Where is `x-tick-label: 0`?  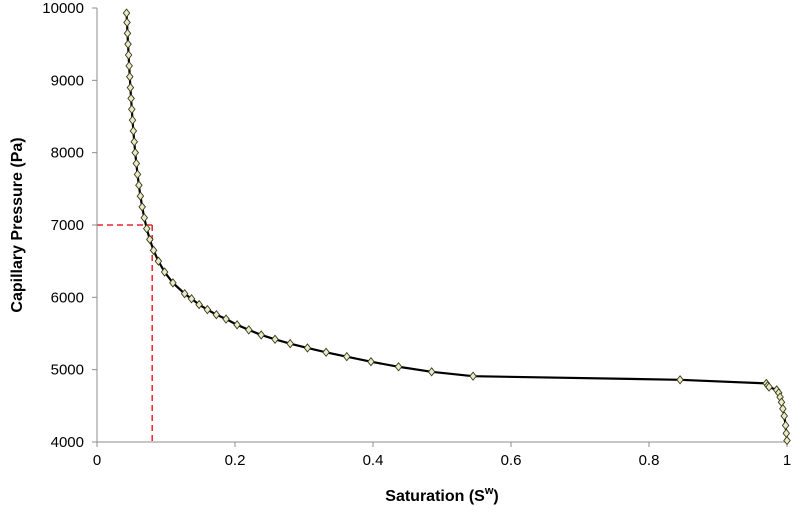
x-tick-label: 0 is located at coordinates (97, 460).